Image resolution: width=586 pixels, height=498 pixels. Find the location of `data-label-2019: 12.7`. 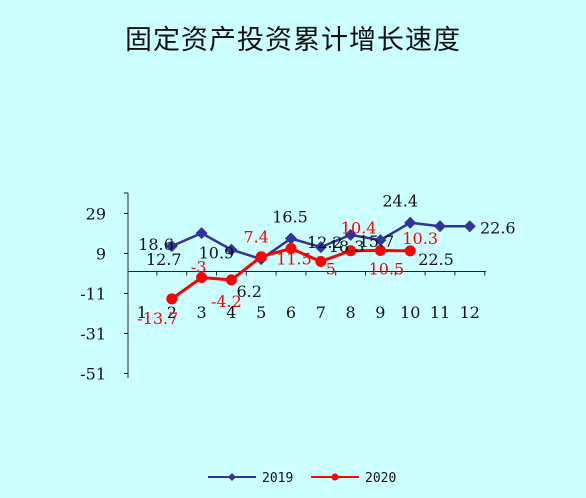

data-label-2019: 12.7 is located at coordinates (164, 259).